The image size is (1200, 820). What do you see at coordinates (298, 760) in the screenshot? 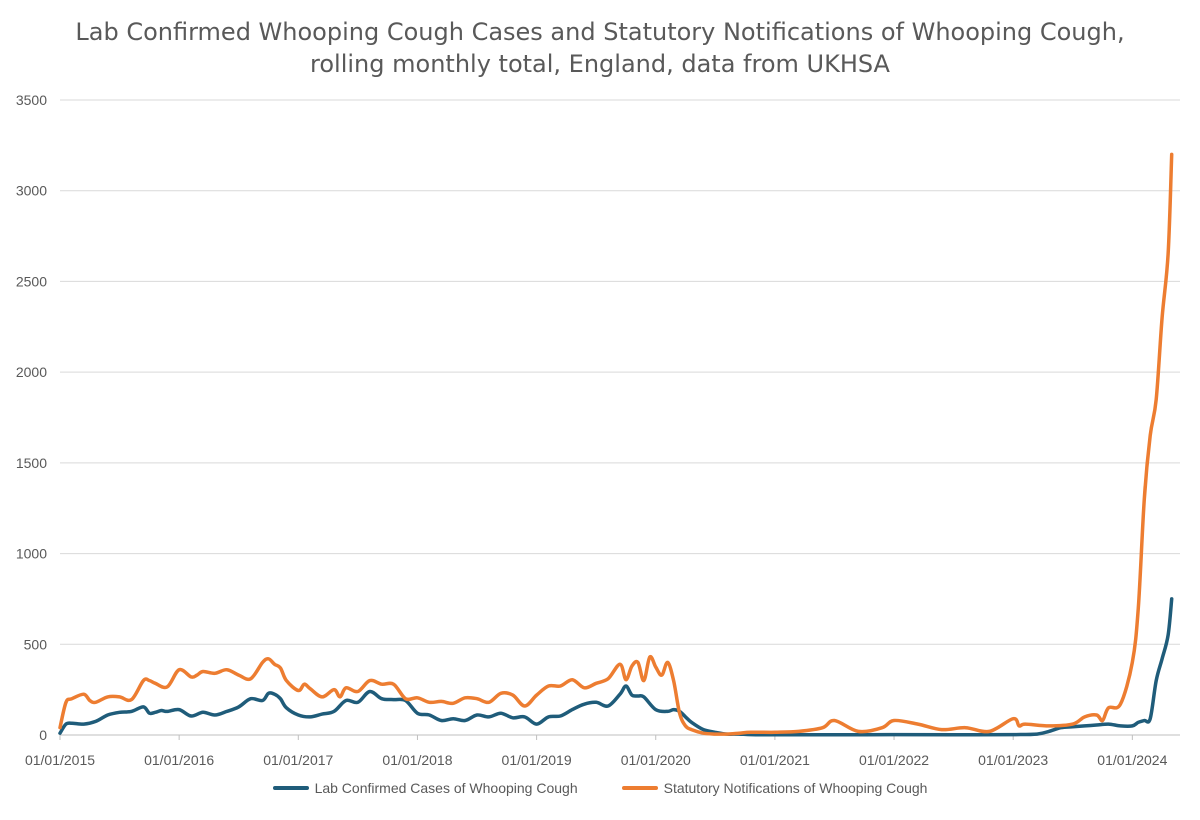
I see `x-tick-label-2017: 01/01/2017` at bounding box center [298, 760].